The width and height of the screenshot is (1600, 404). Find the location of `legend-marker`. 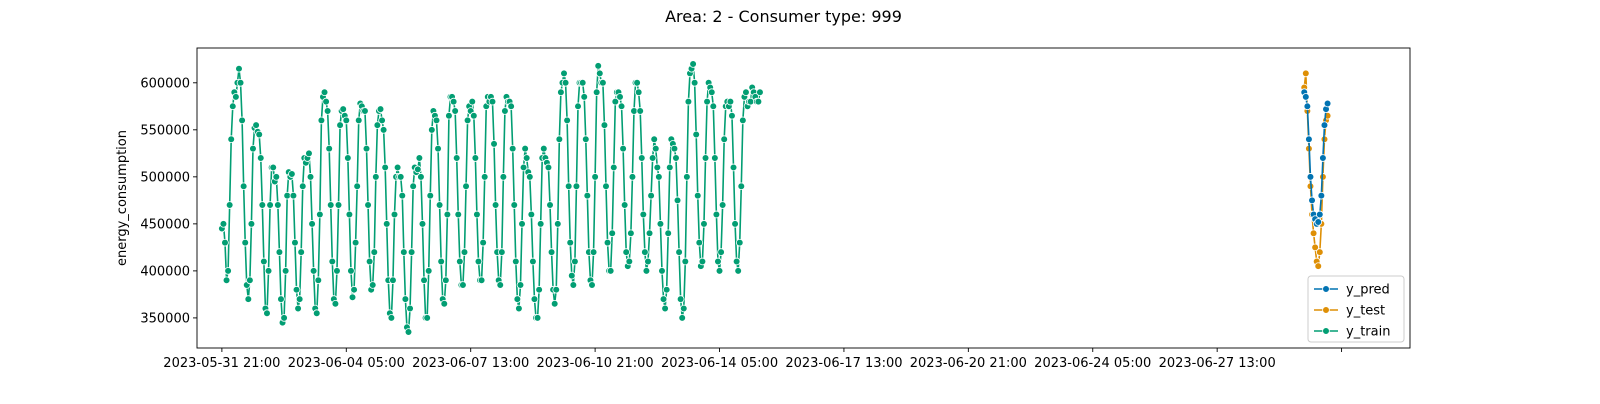

legend-marker is located at coordinates (1326, 289).